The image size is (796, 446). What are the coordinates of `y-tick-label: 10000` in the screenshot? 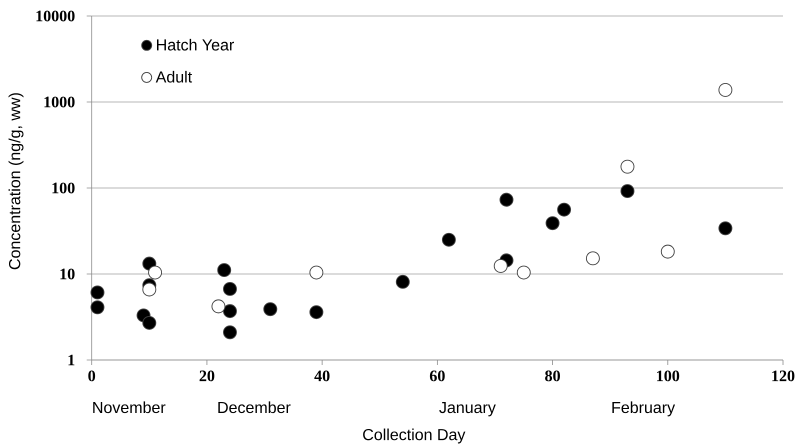 It's located at (55, 16).